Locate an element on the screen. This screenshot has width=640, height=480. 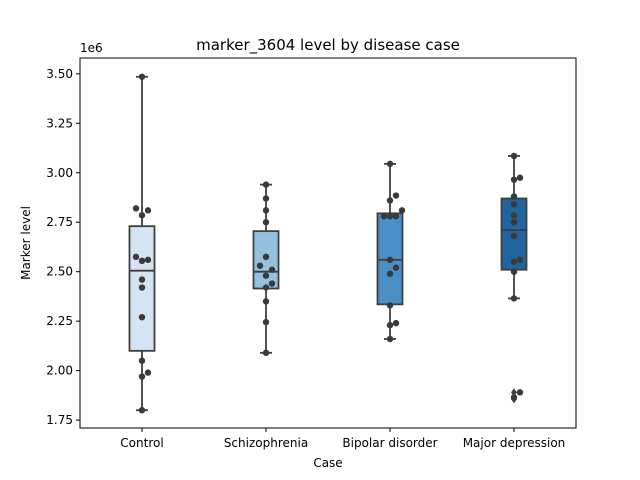
y-tick-label: 3.00 is located at coordinates (59, 173).